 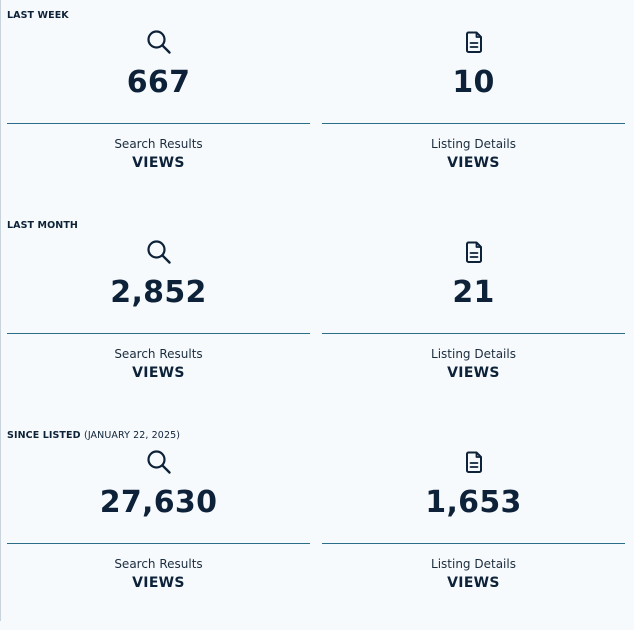 What do you see at coordinates (158, 502) in the screenshot?
I see `search-results-count: 27,630` at bounding box center [158, 502].